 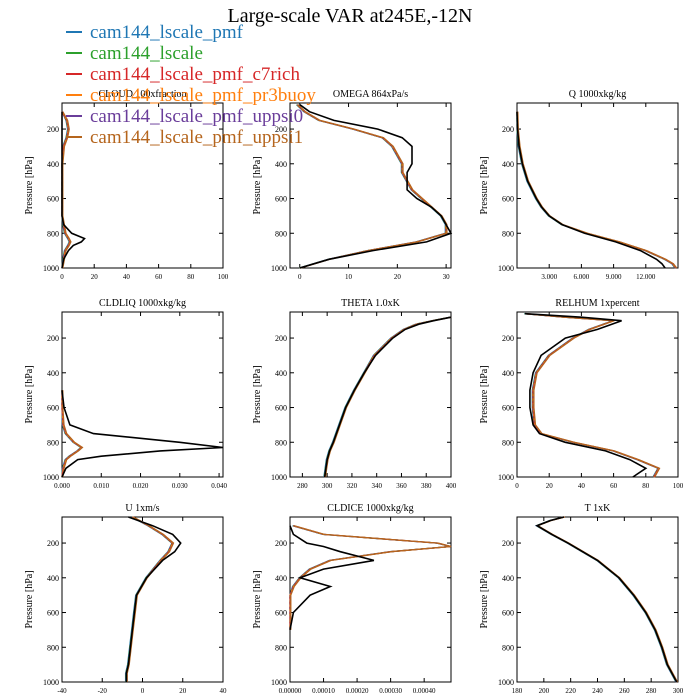 What do you see at coordinates (101, 486) in the screenshot?
I see `x-tick-label: 0.010` at bounding box center [101, 486].